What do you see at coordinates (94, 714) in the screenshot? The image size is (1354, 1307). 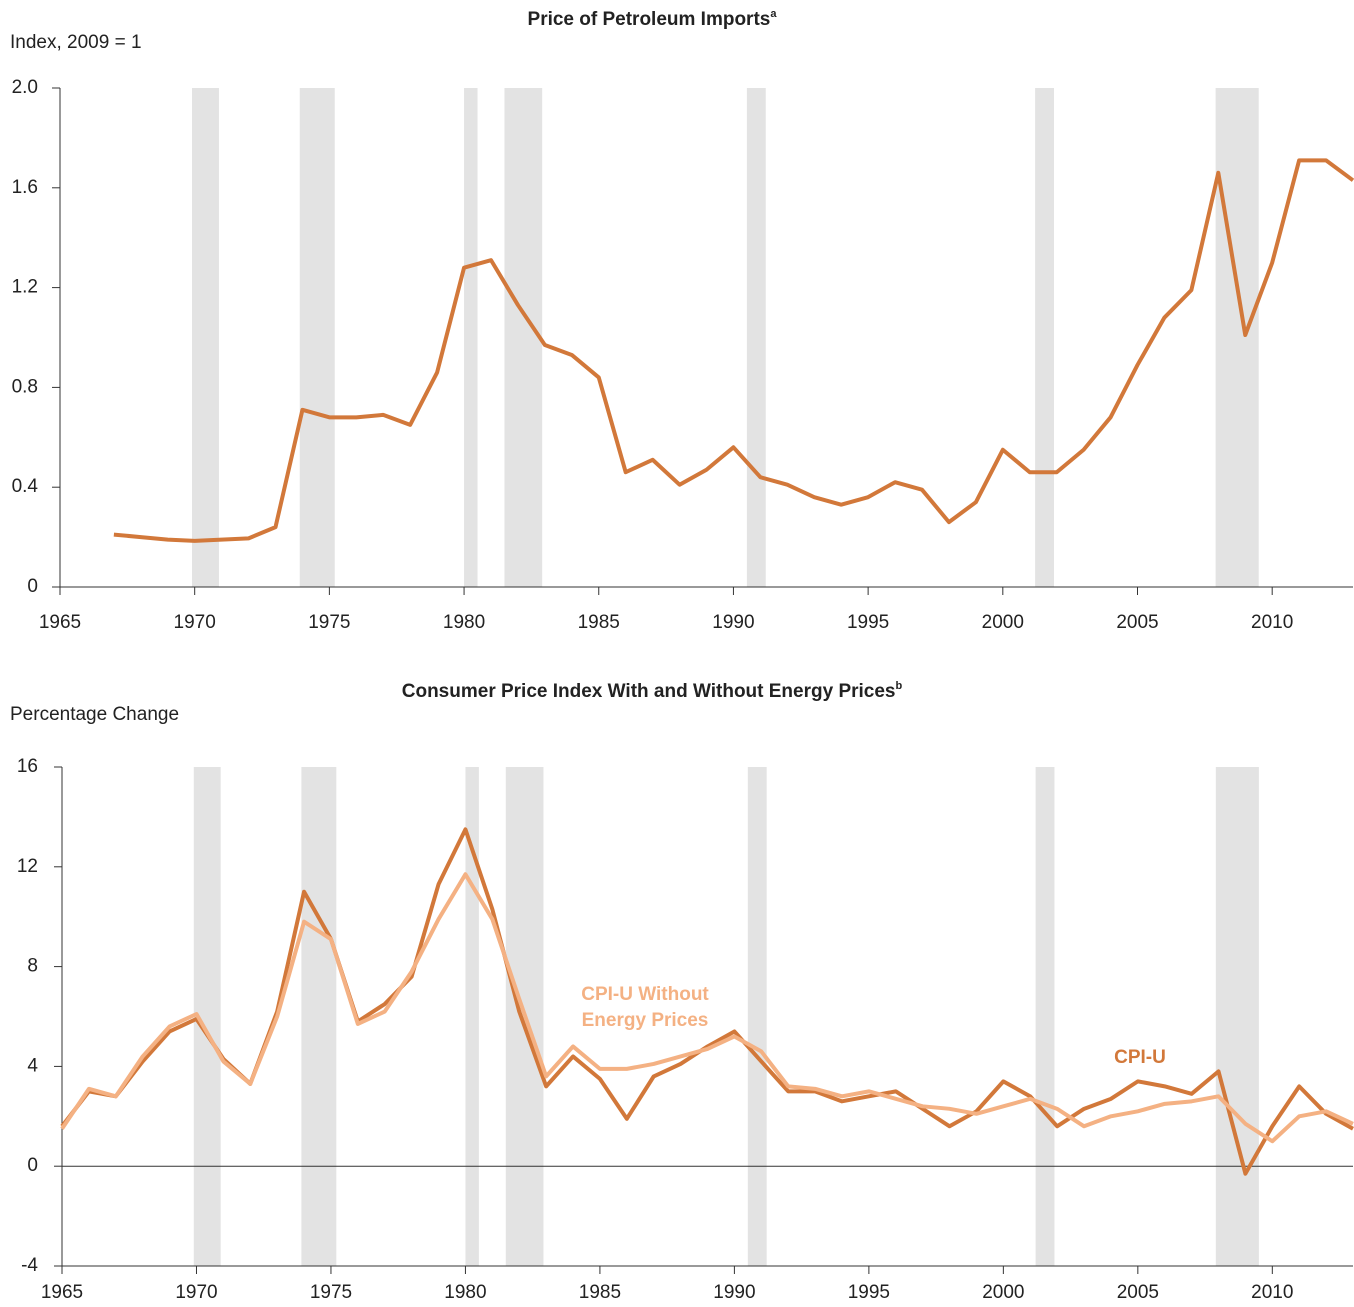 I see `y-axis-label: Percentage Change` at bounding box center [94, 714].